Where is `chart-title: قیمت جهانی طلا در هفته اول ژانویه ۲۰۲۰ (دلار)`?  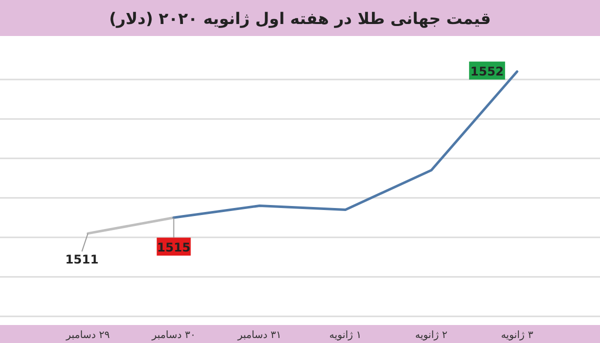
chart-title: قیمت جهانی طلا در هفته اول ژانویه ۲۰۲۰ (دلار) is located at coordinates (300, 18).